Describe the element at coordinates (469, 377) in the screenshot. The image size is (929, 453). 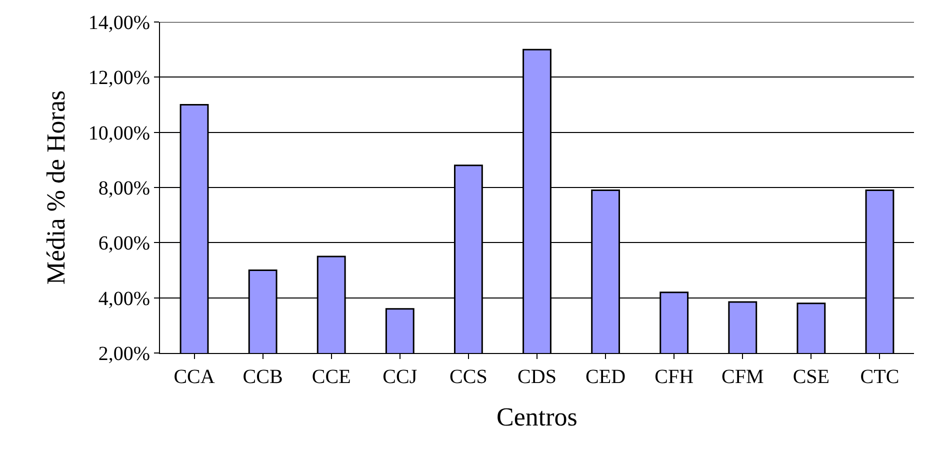
I see `x-tick-label: CCS` at that location.